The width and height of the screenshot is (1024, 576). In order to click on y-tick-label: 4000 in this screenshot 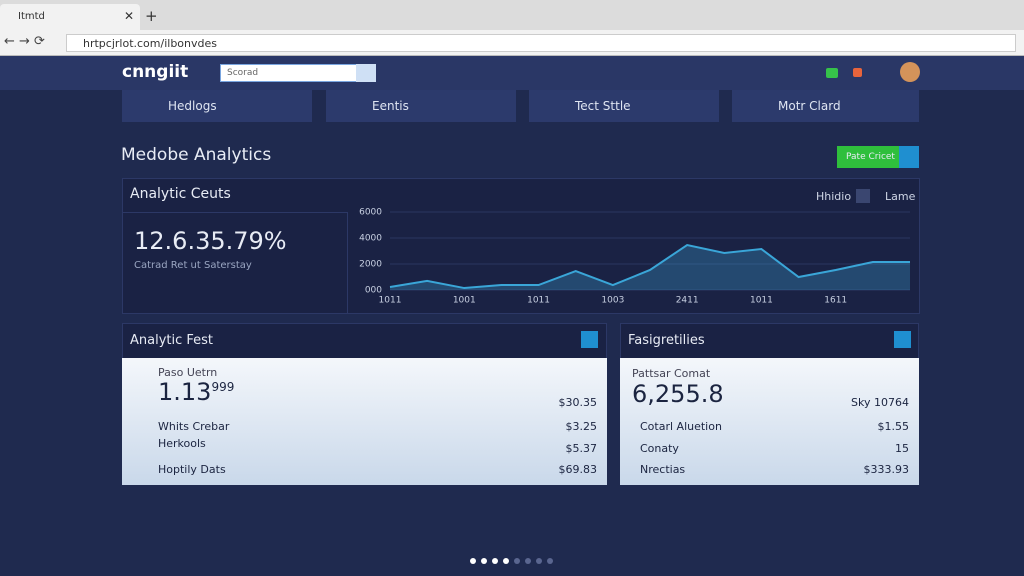, I will do `click(370, 239)`.